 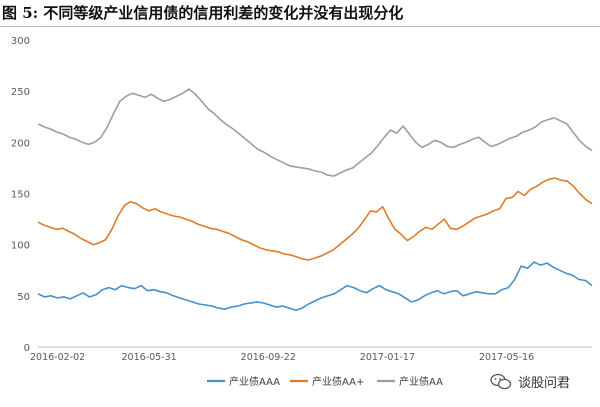 What do you see at coordinates (544, 383) in the screenshot?
I see `watermark-text: 谈股问君` at bounding box center [544, 383].